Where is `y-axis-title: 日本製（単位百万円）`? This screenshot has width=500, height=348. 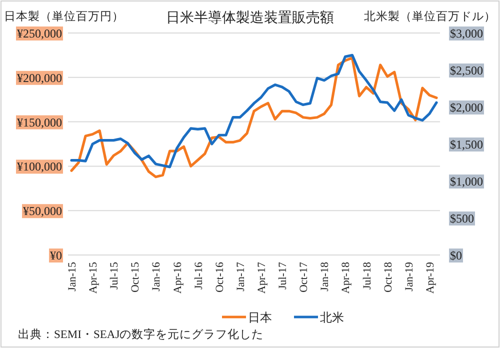
y-axis-title: 日本製（単位百万円） is located at coordinates (64, 16).